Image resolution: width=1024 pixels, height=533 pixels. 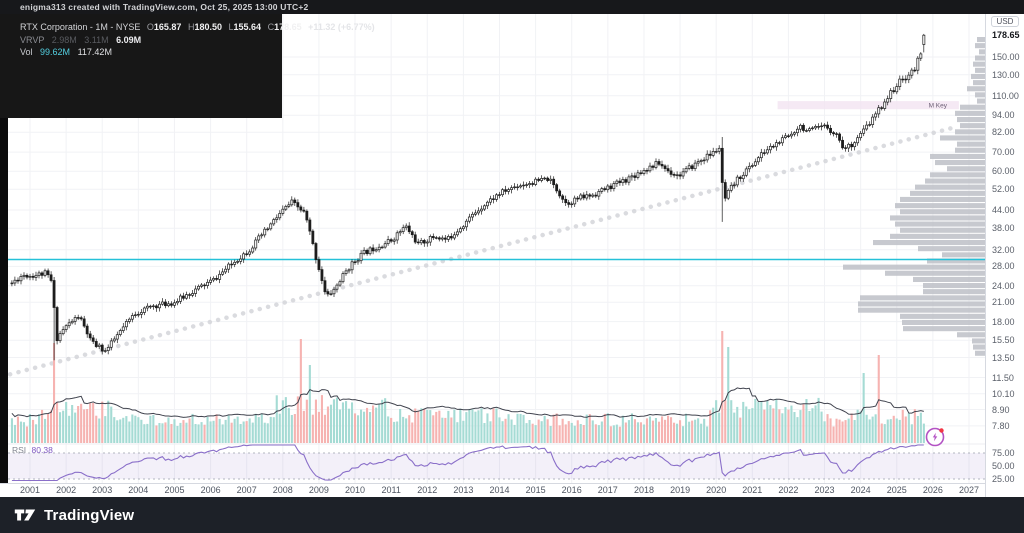 What do you see at coordinates (932, 490) in the screenshot?
I see `year-label: 2026` at bounding box center [932, 490].